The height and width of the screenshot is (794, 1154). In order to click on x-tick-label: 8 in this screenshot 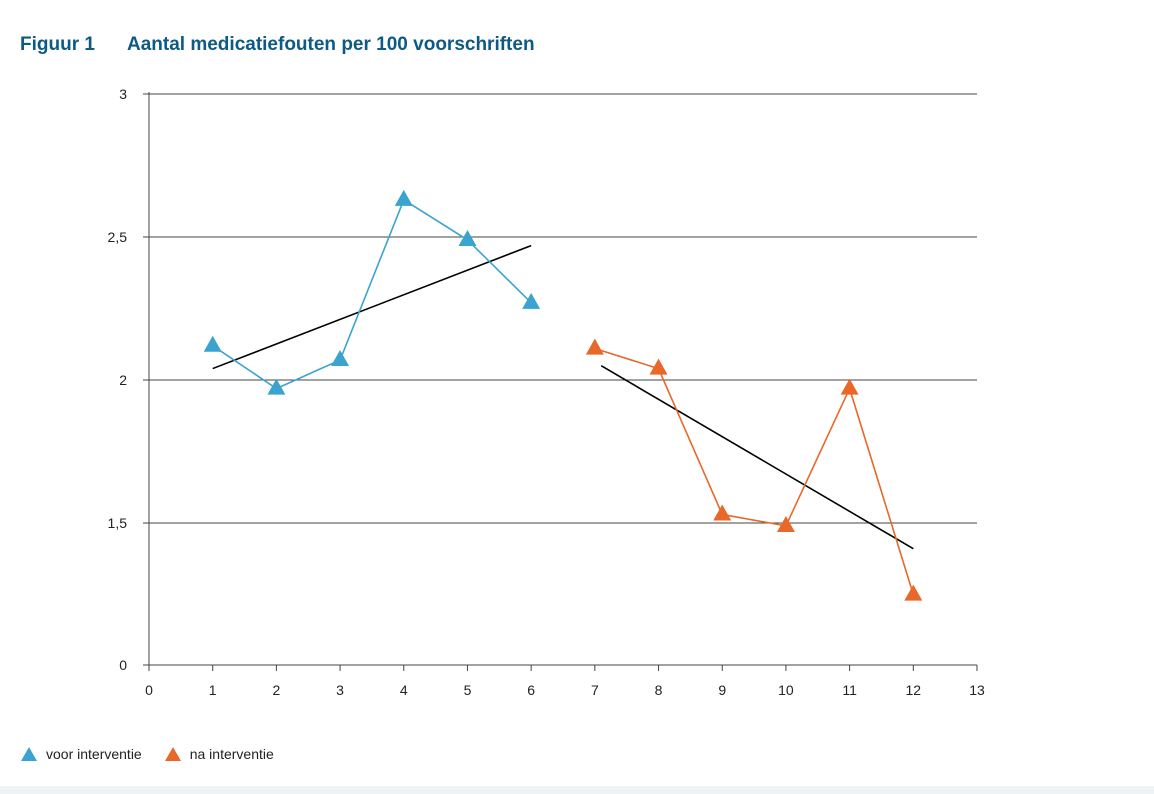, I will do `click(659, 690)`.